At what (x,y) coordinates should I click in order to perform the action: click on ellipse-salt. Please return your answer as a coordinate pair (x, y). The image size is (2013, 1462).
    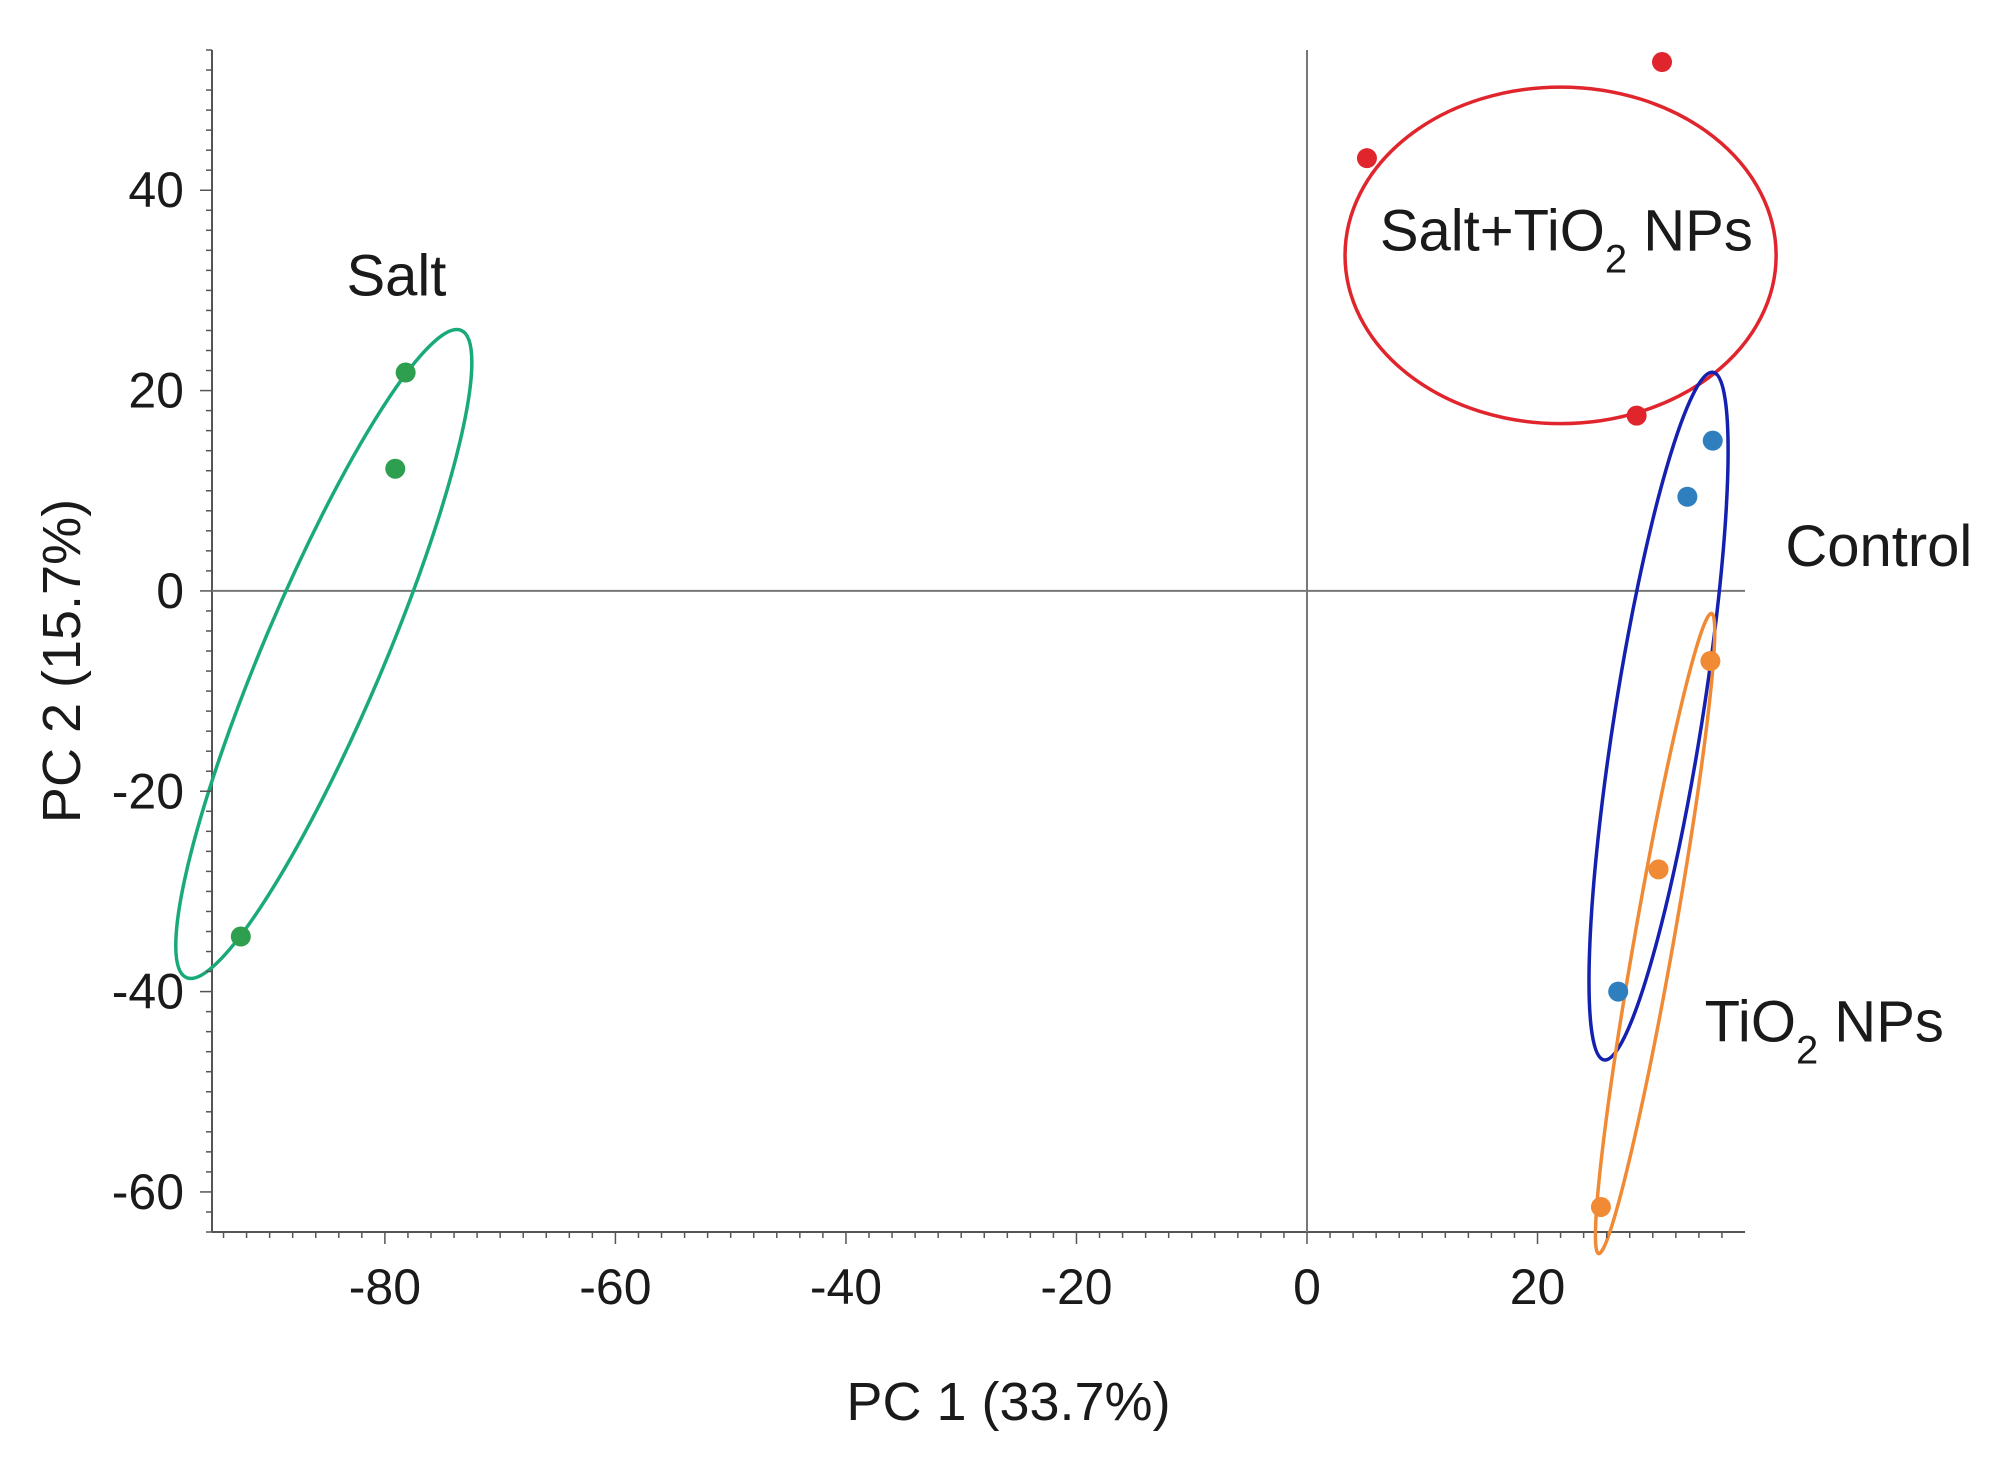
    Looking at the image, I should click on (324, 654).